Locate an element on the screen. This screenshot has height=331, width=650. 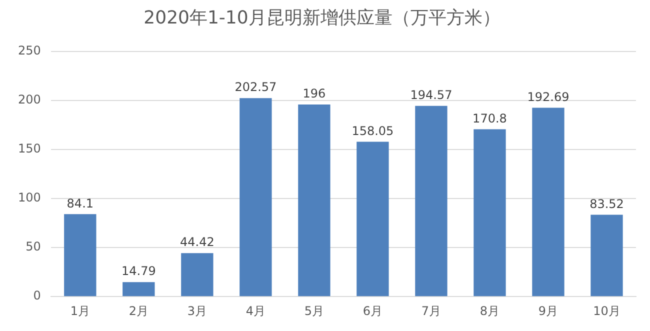
data-label: 196 is located at coordinates (314, 93).